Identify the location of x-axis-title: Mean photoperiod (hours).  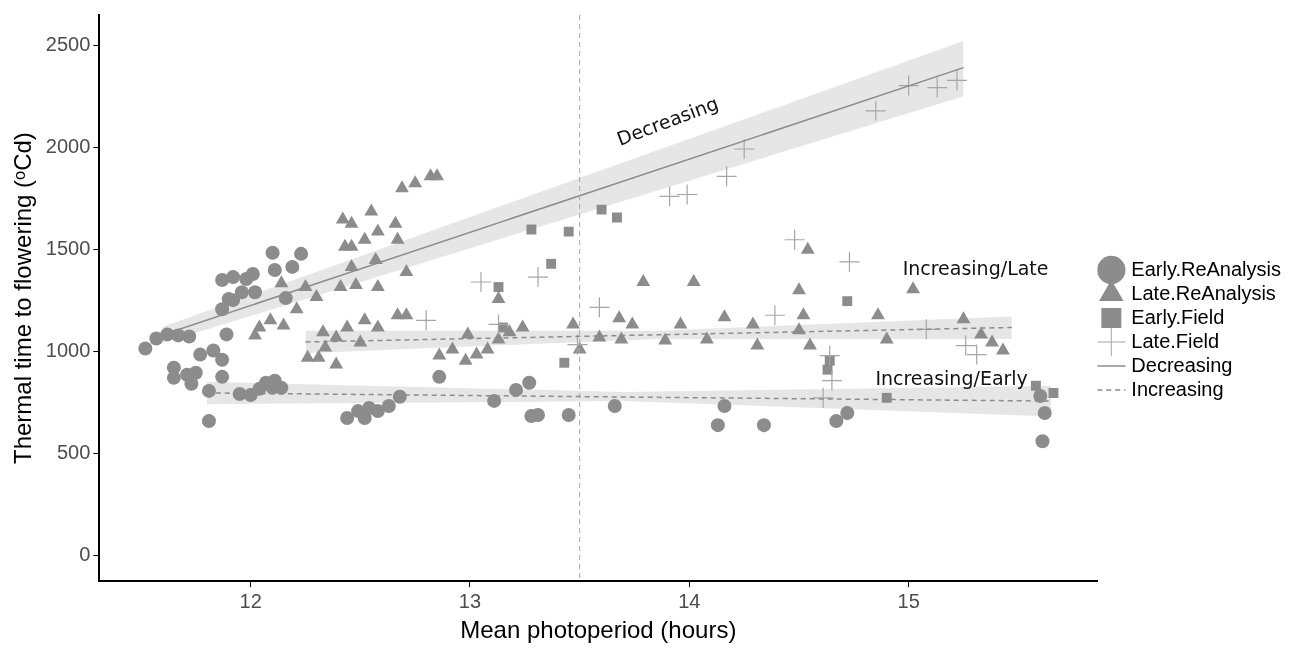
(598, 630).